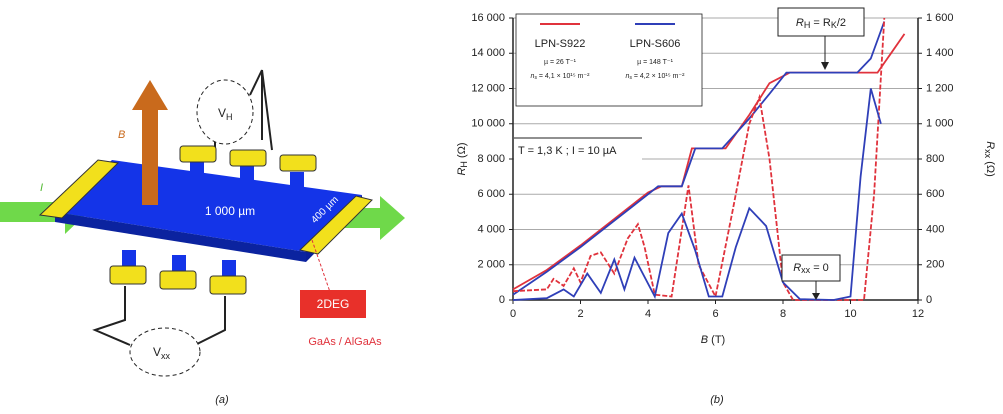 This screenshot has width=1003, height=414. What do you see at coordinates (248, 158) in the screenshot?
I see `contacts-top` at bounding box center [248, 158].